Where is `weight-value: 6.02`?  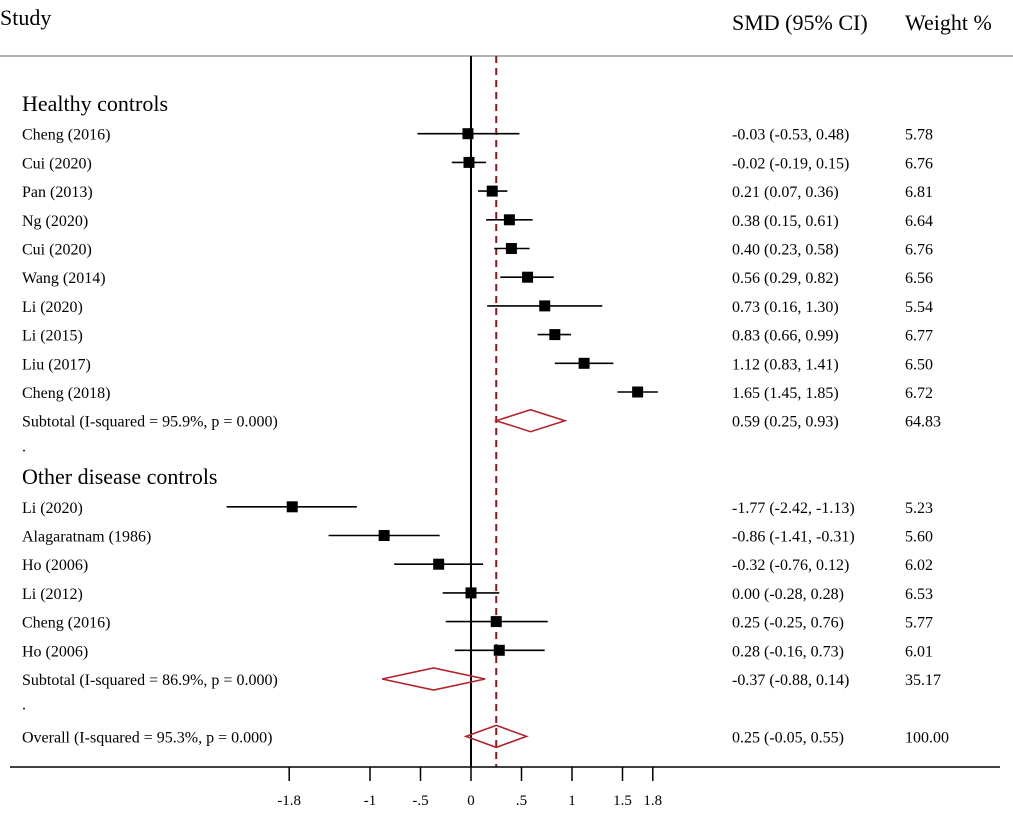
weight-value: 6.02 is located at coordinates (919, 565).